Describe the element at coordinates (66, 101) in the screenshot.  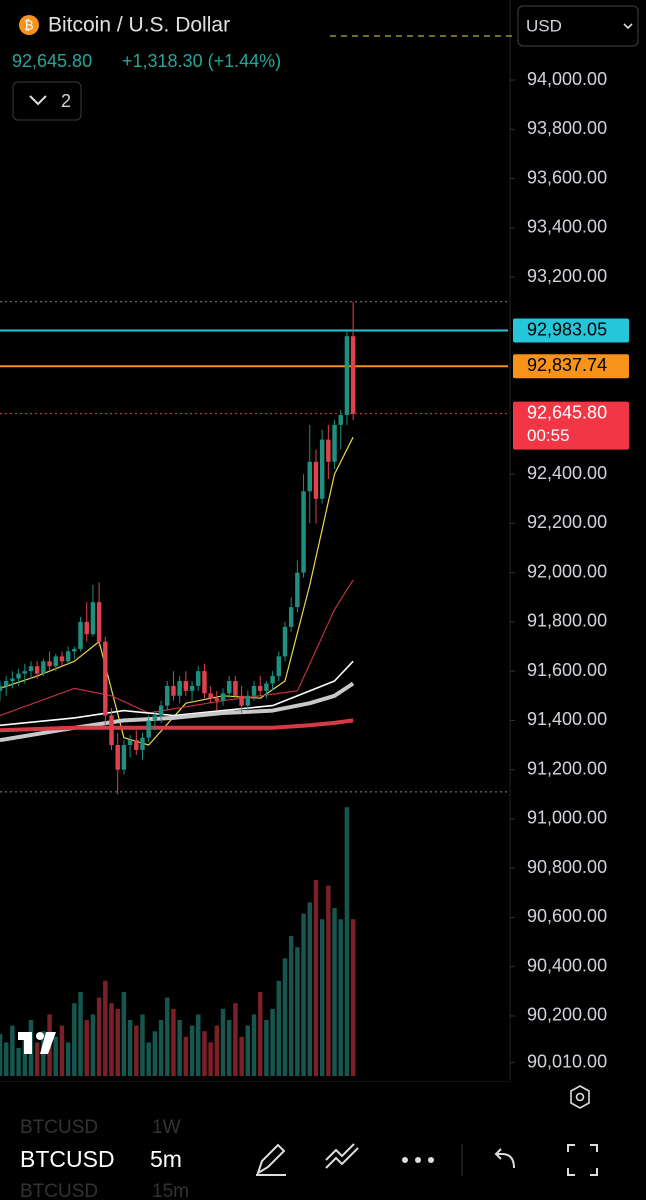
I see `indicators-count: 2` at that location.